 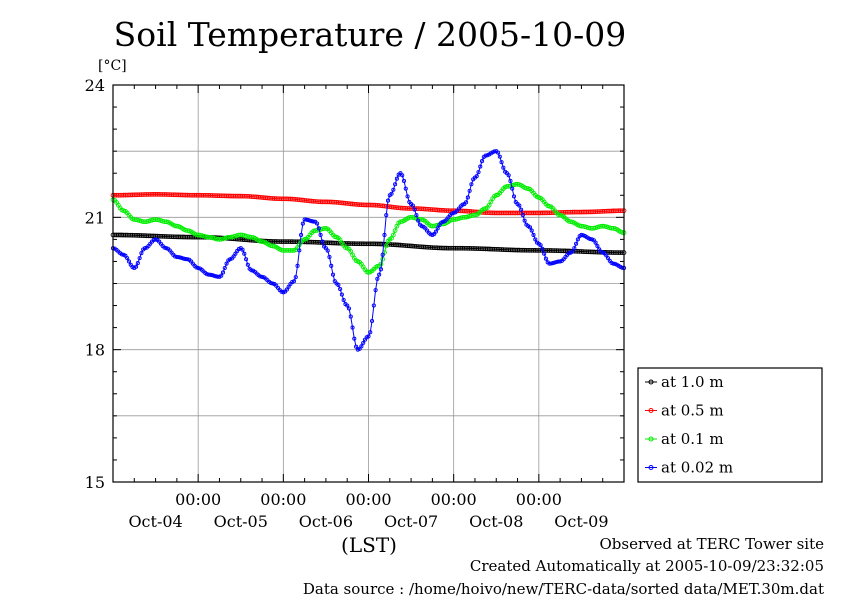 What do you see at coordinates (95, 85) in the screenshot?
I see `y-tick-label: 24` at bounding box center [95, 85].